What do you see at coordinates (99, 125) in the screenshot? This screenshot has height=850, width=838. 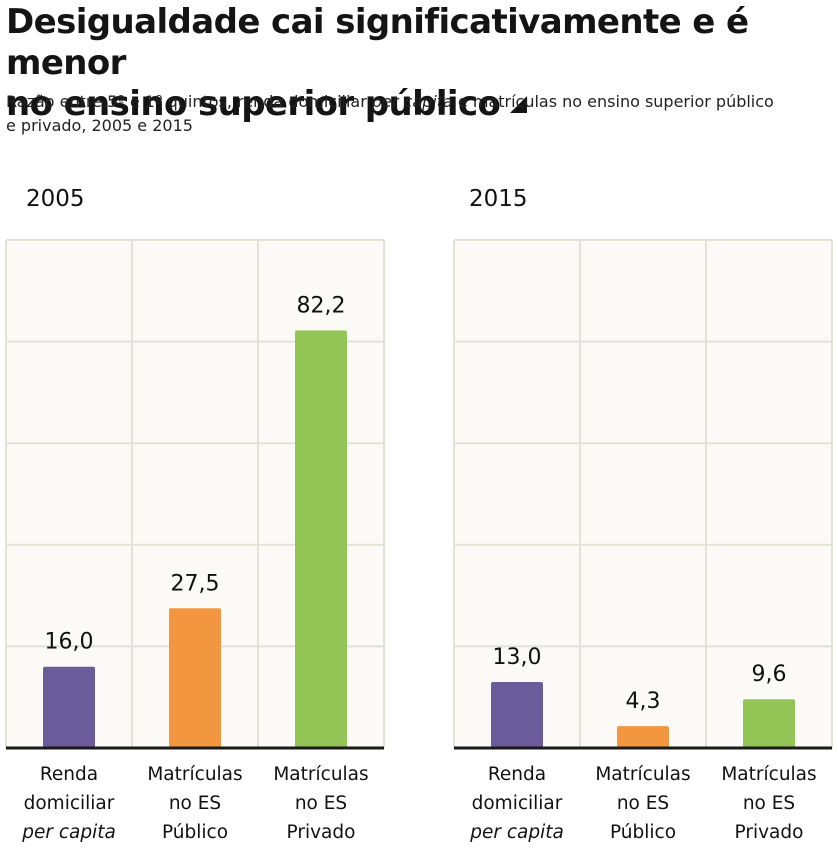 I see `subtitle-line-2: e privado, 2005 e 2015` at bounding box center [99, 125].